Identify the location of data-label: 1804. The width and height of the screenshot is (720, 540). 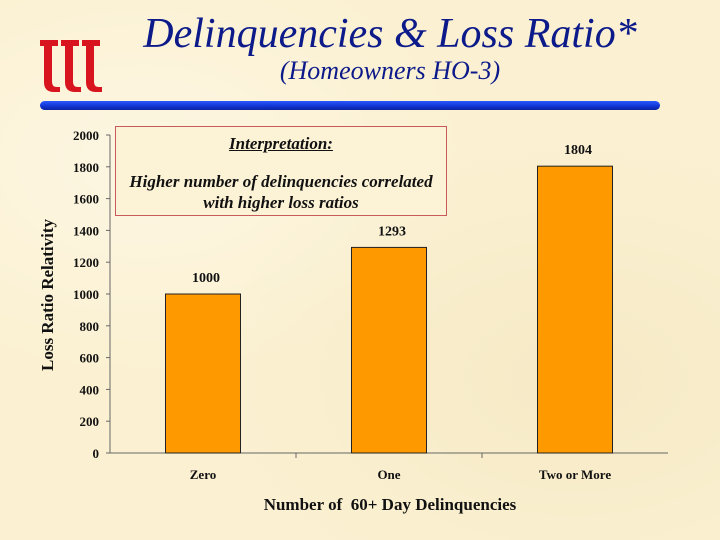
(578, 150).